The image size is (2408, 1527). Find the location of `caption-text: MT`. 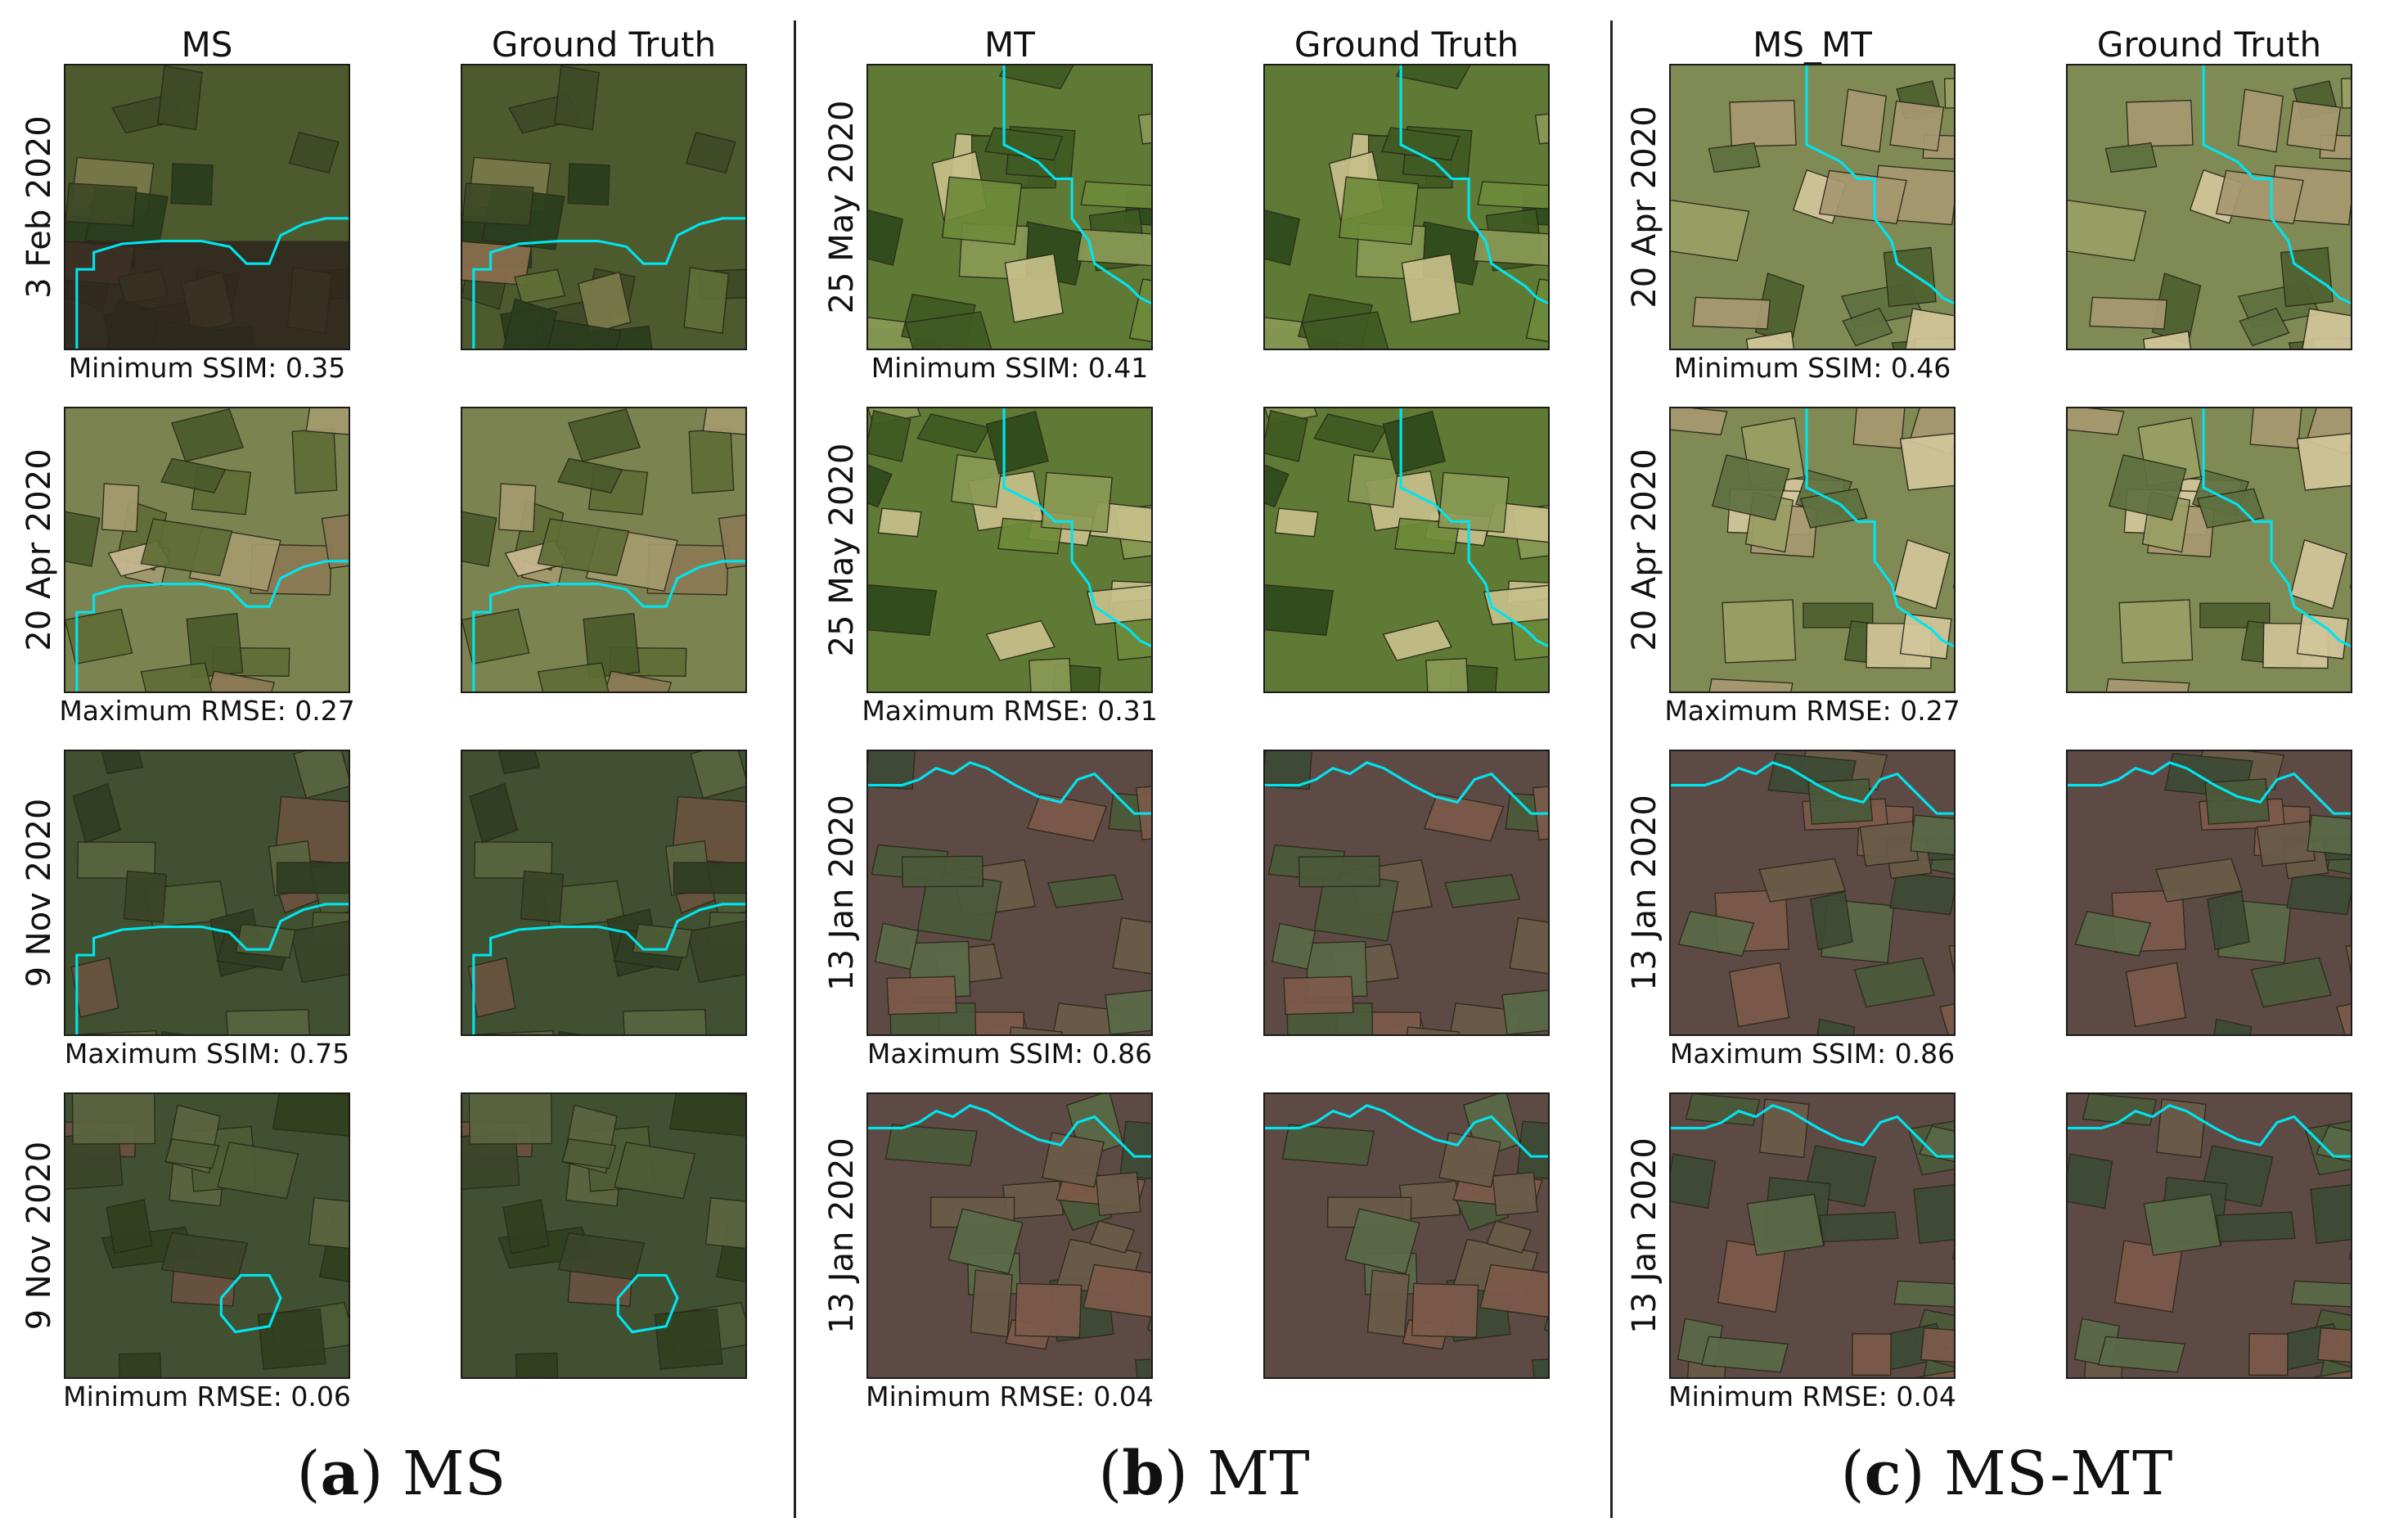

caption-text: MT is located at coordinates (1258, 1474).